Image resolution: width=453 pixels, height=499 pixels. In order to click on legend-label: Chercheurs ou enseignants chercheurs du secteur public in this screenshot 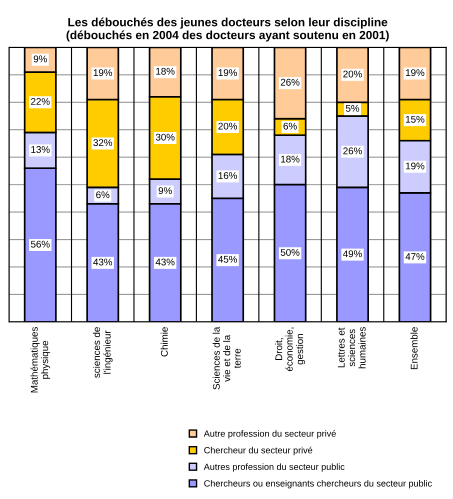, I will do `click(318, 484)`.